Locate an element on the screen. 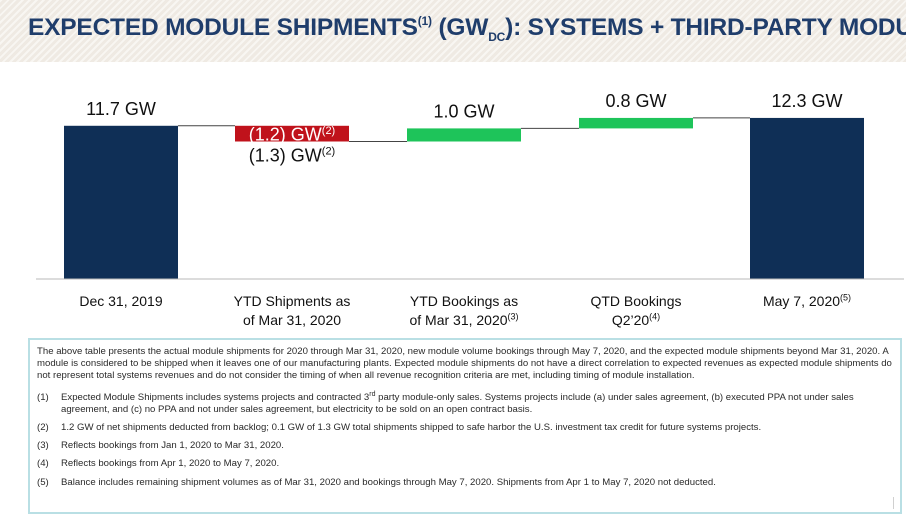  bar-value-label: 12.3 GW is located at coordinates (806, 101).